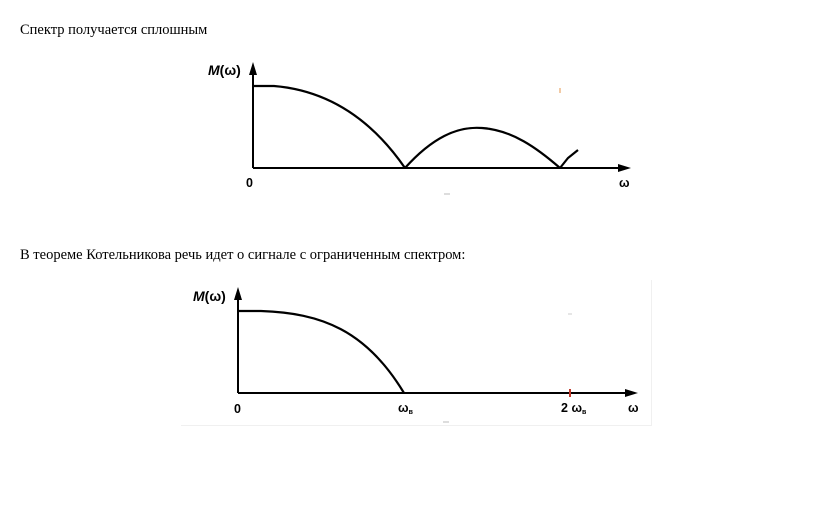 The height and width of the screenshot is (516, 836). I want to click on figure-continuous-spectrum: M(ω) 0 ω, so click(425, 128).